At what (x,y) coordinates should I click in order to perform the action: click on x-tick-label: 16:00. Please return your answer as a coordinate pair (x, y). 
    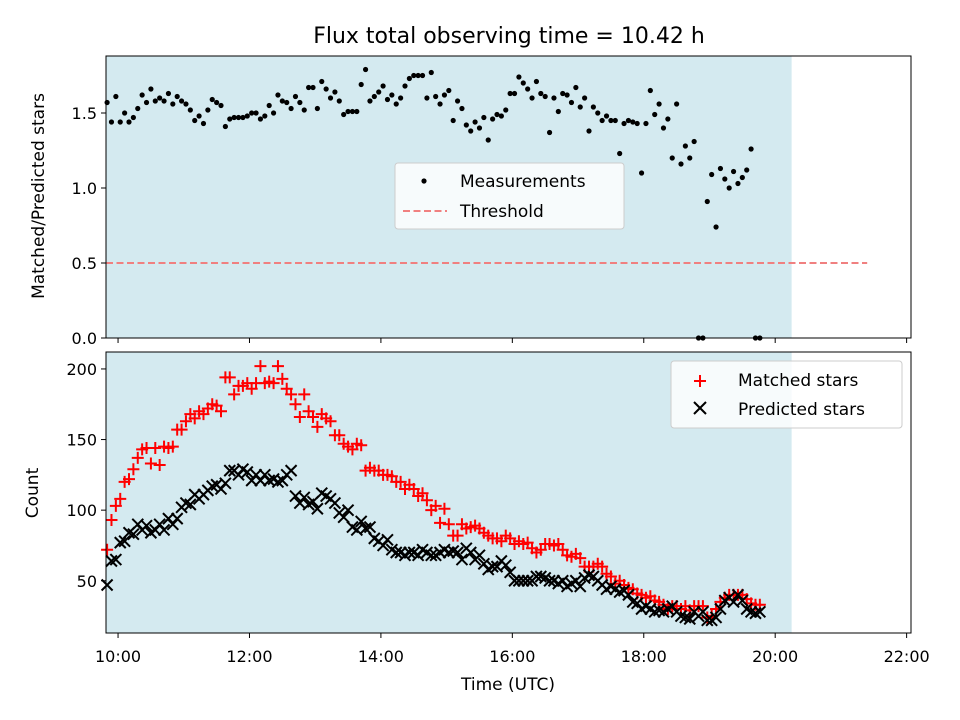
    Looking at the image, I should click on (512, 656).